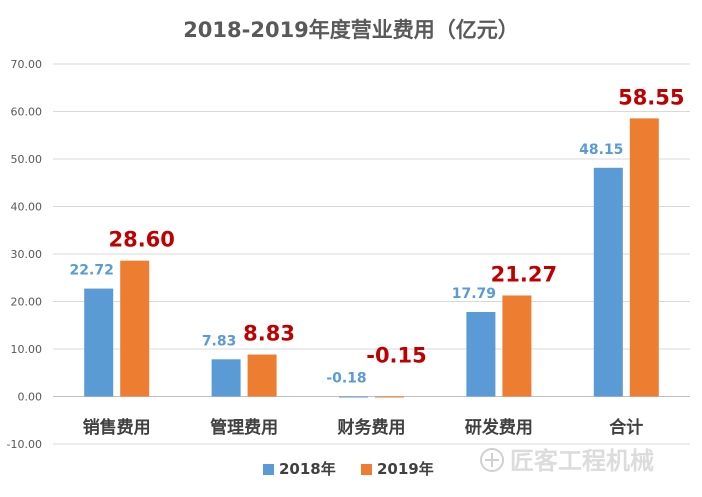  I want to click on data-label-series-2: 21.27, so click(524, 274).